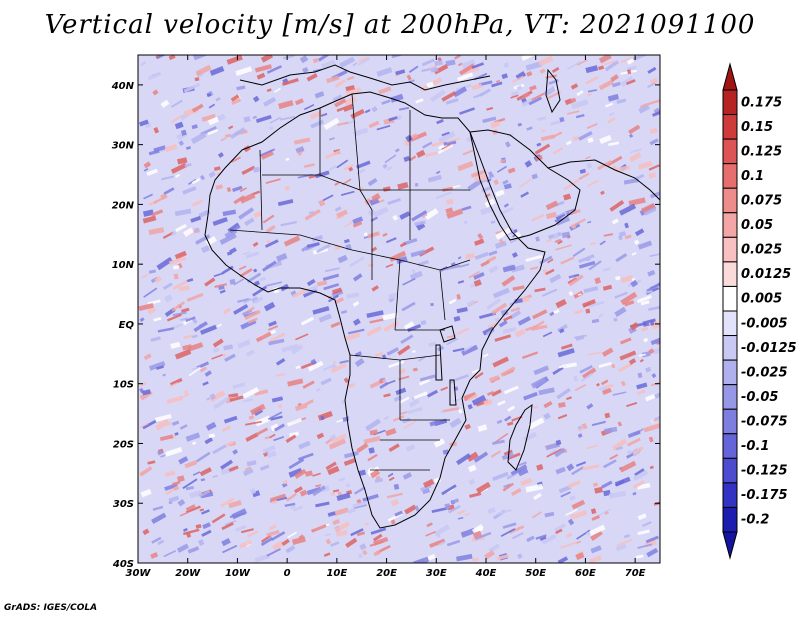 Image resolution: width=800 pixels, height=618 pixels. Describe the element at coordinates (757, 127) in the screenshot. I see `colorbar-label: 0.15` at that location.